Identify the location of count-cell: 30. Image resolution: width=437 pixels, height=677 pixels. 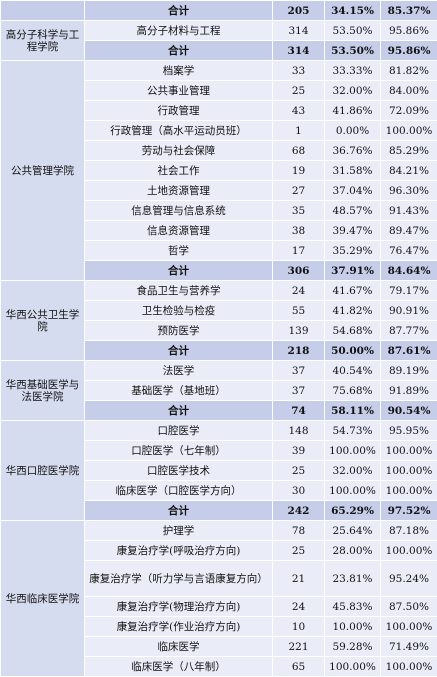
(299, 491).